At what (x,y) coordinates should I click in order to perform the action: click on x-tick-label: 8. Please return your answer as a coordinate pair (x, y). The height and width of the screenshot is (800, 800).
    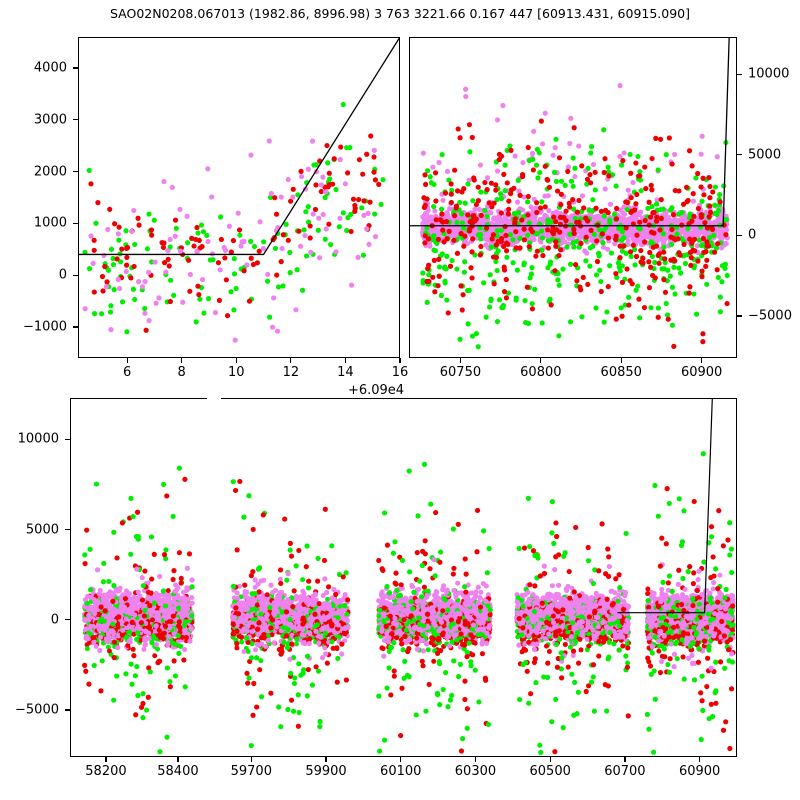
    Looking at the image, I should click on (181, 372).